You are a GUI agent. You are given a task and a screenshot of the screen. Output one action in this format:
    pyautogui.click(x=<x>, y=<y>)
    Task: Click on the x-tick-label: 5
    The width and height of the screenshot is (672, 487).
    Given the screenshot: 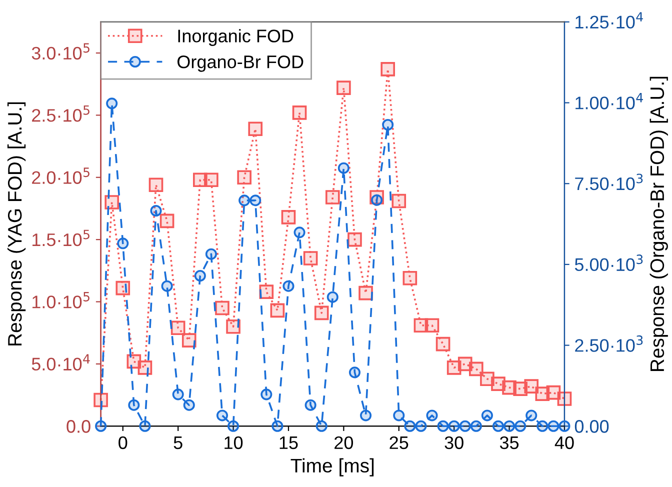 What is the action you would take?
    pyautogui.click(x=178, y=443)
    